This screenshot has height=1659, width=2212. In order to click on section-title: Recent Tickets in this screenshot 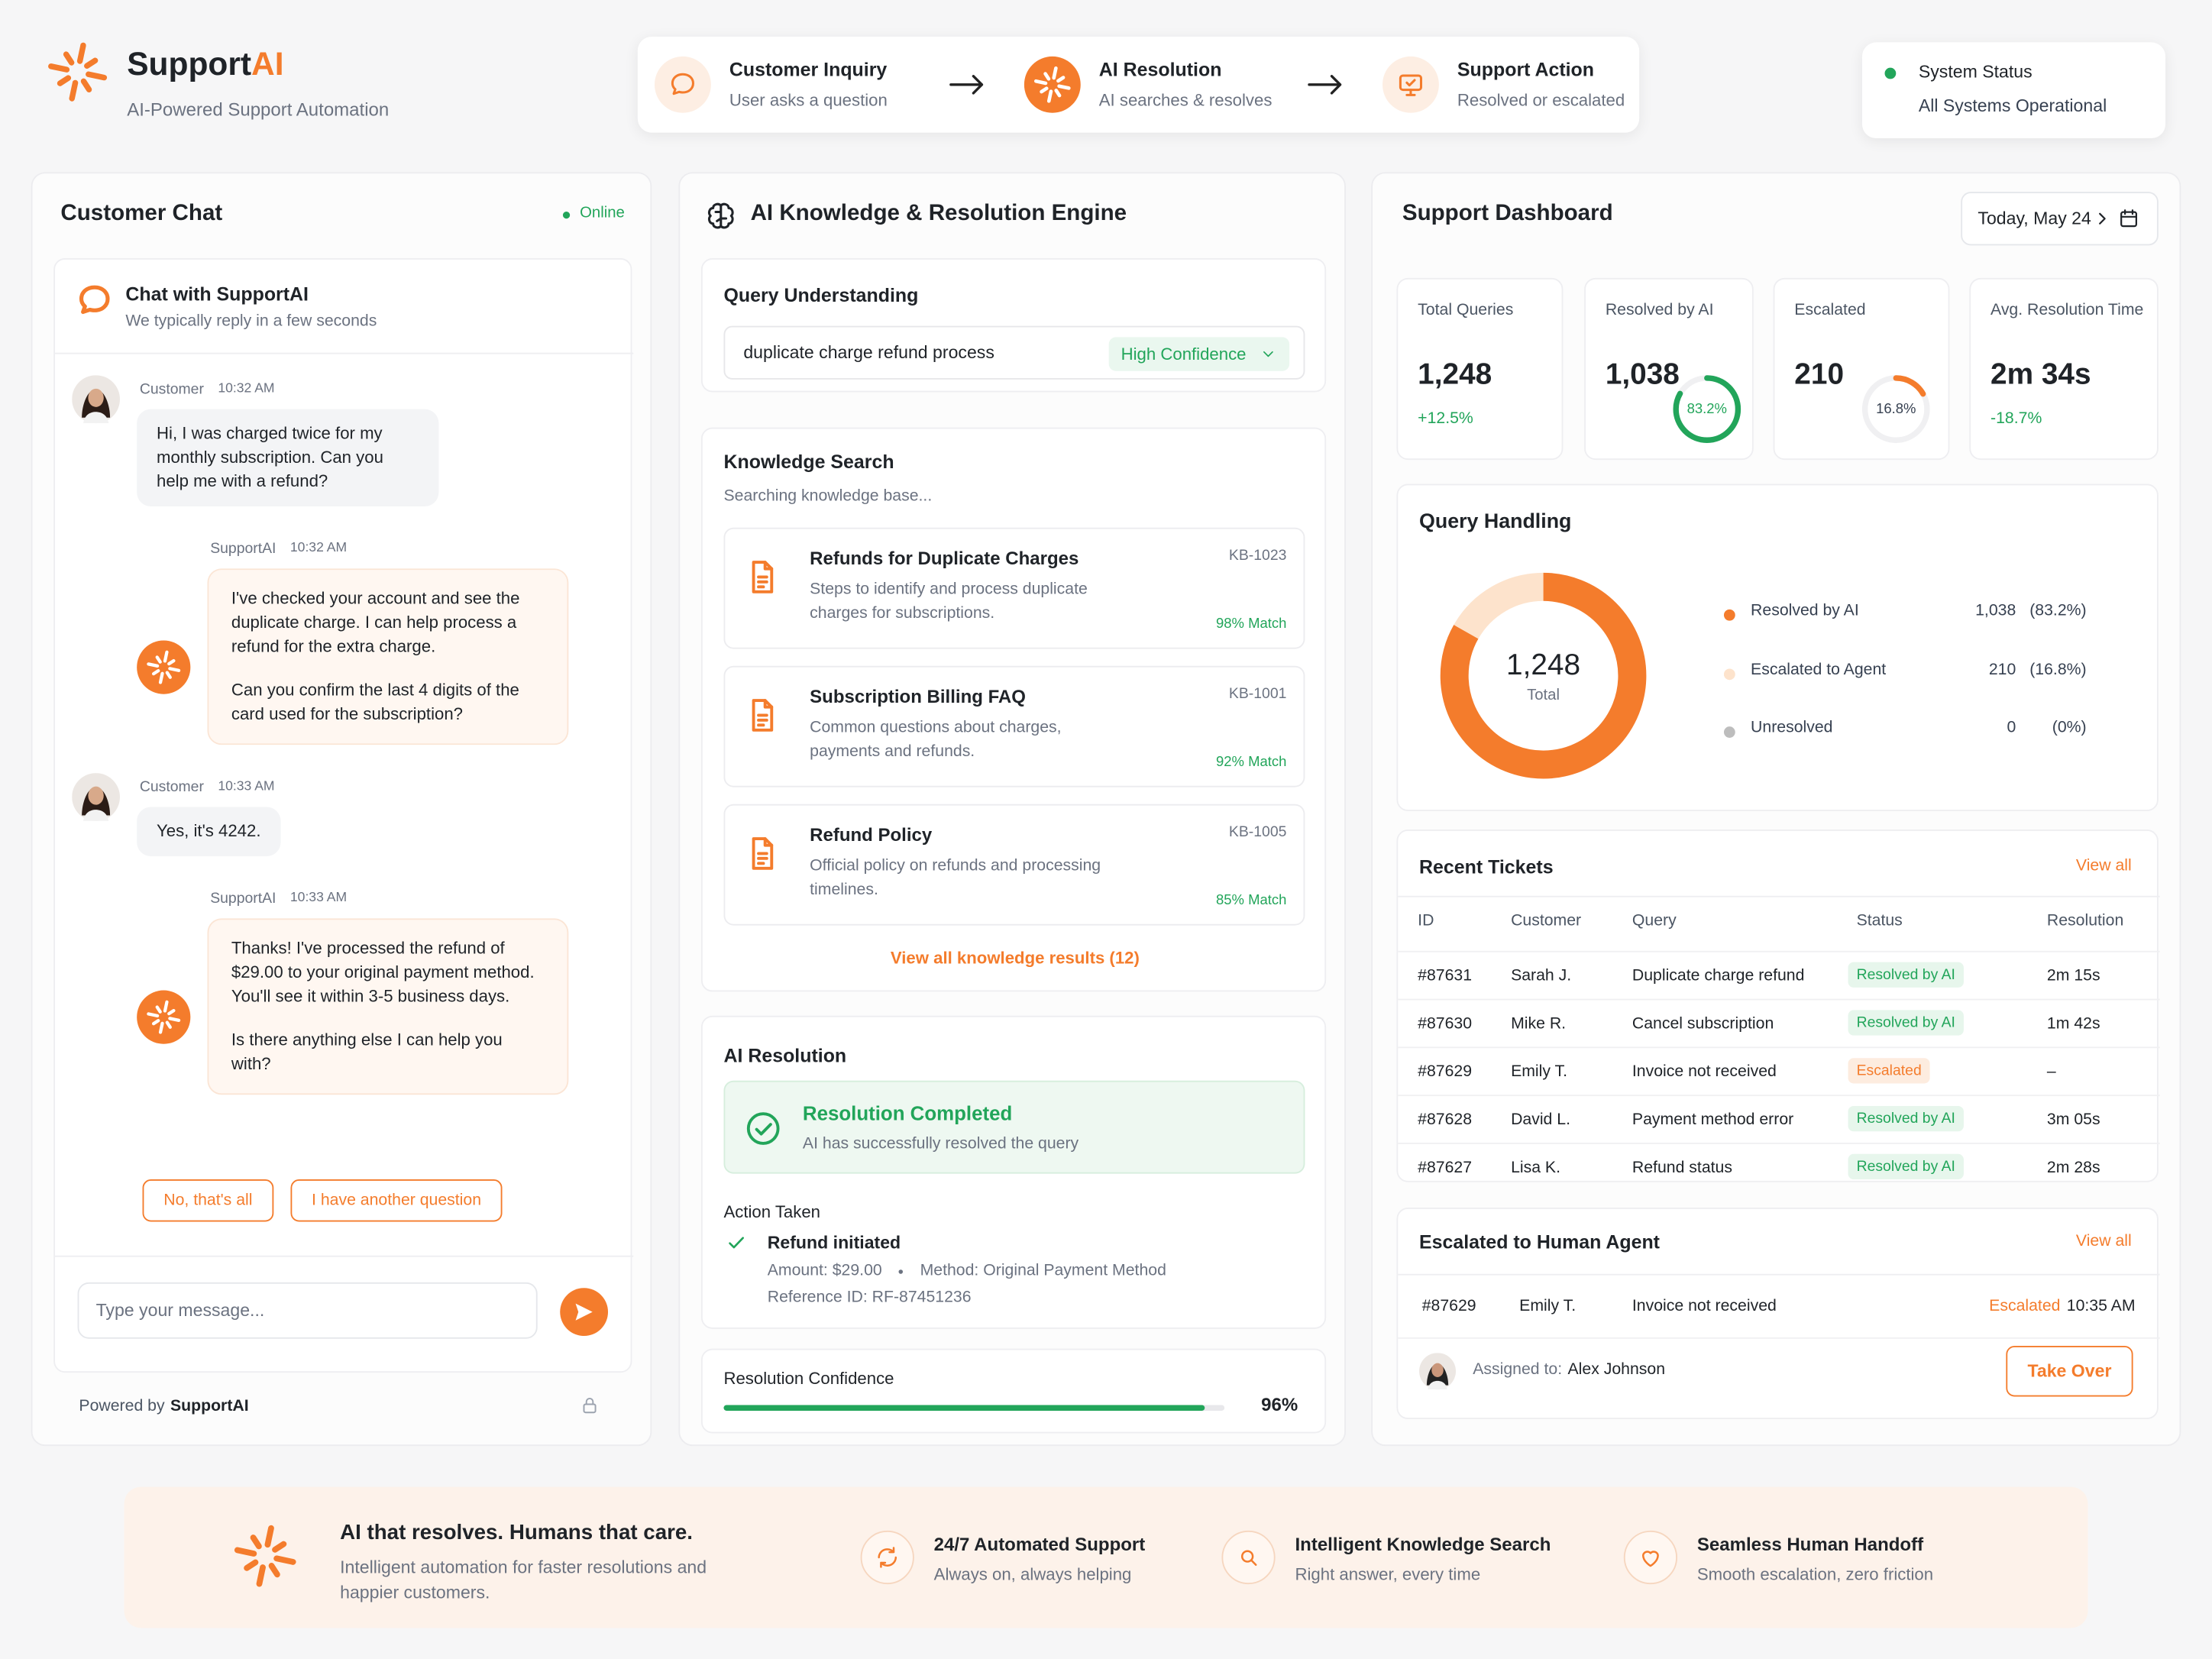, I will do `click(1486, 867)`.